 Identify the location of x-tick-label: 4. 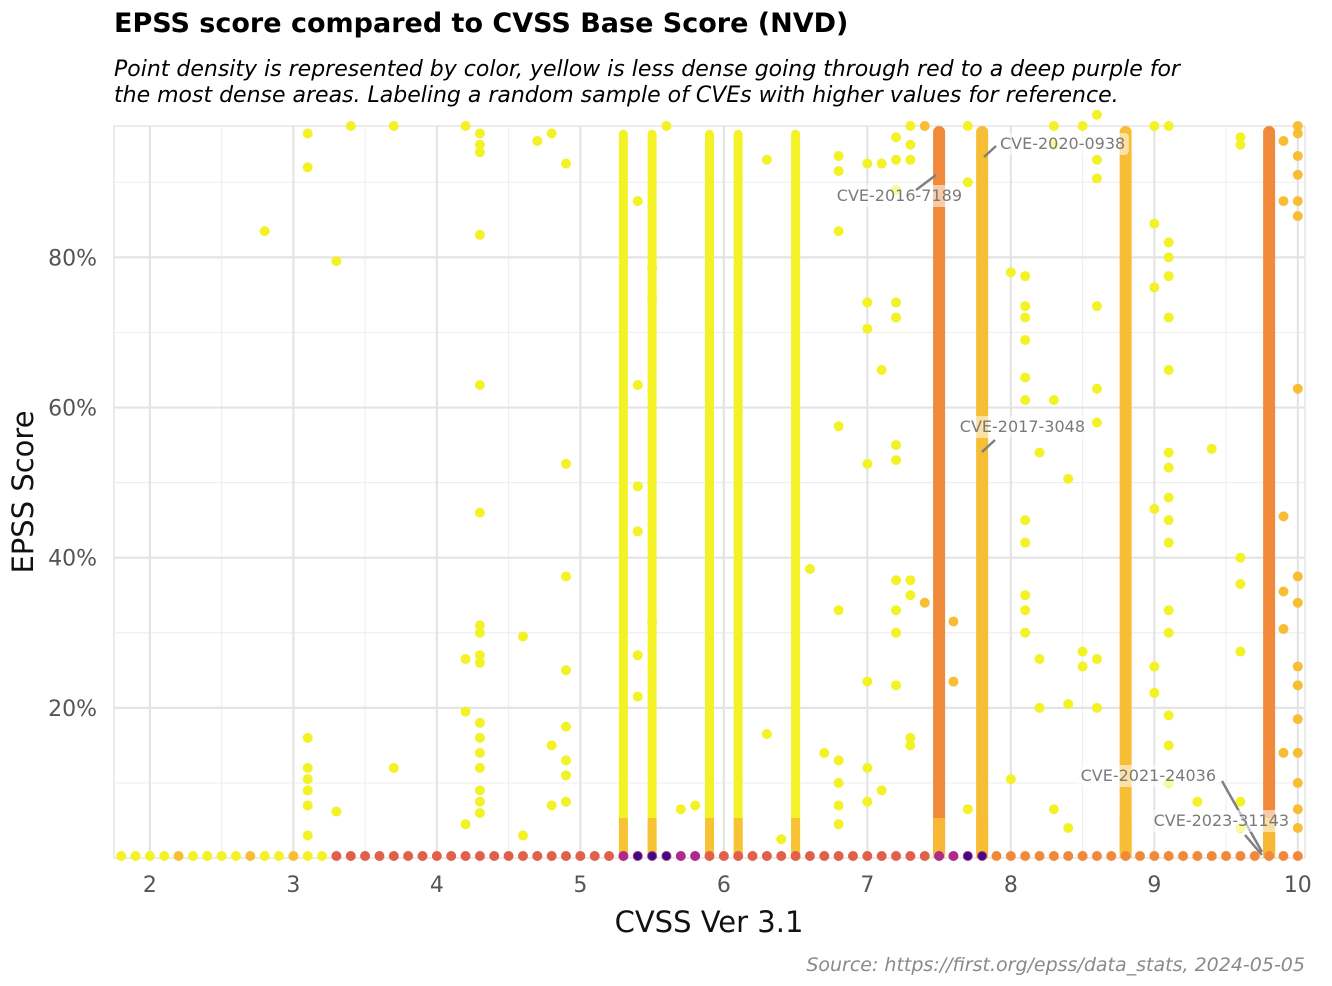
(437, 885).